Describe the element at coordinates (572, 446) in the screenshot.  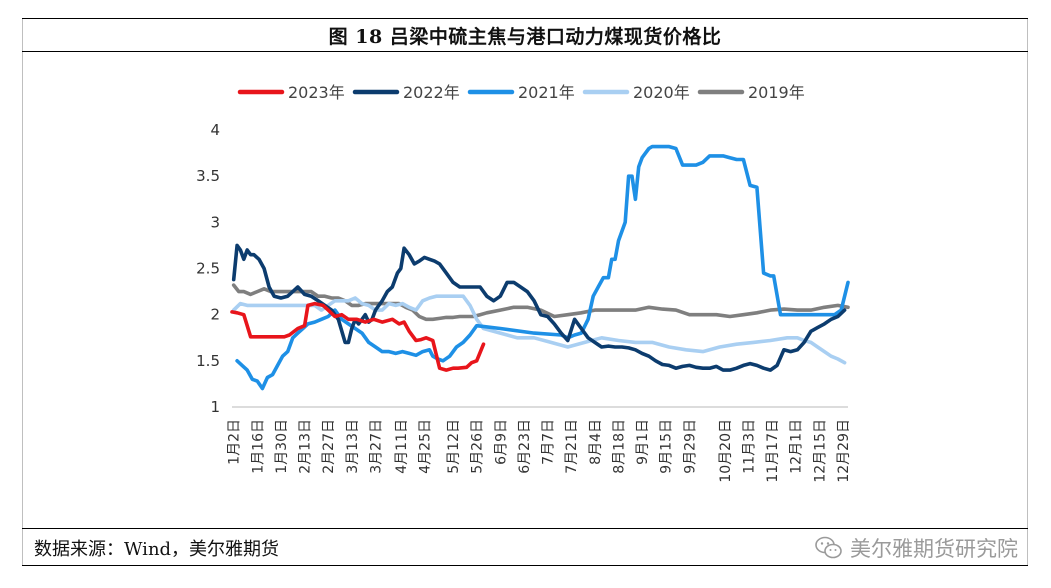
I see `x-tick-label: 7月21日` at that location.